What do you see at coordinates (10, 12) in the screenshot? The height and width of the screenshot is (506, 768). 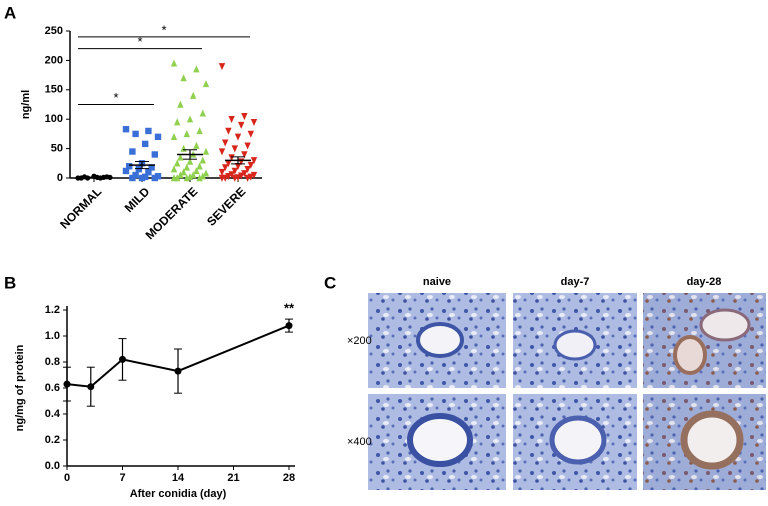 I see `panel-label: A` at bounding box center [10, 12].